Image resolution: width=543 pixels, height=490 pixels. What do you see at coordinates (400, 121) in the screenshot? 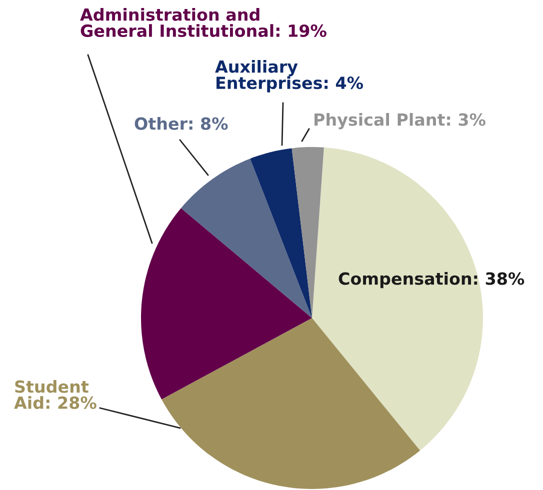
I see `slice-label: Physical Plant: 3%` at bounding box center [400, 121].